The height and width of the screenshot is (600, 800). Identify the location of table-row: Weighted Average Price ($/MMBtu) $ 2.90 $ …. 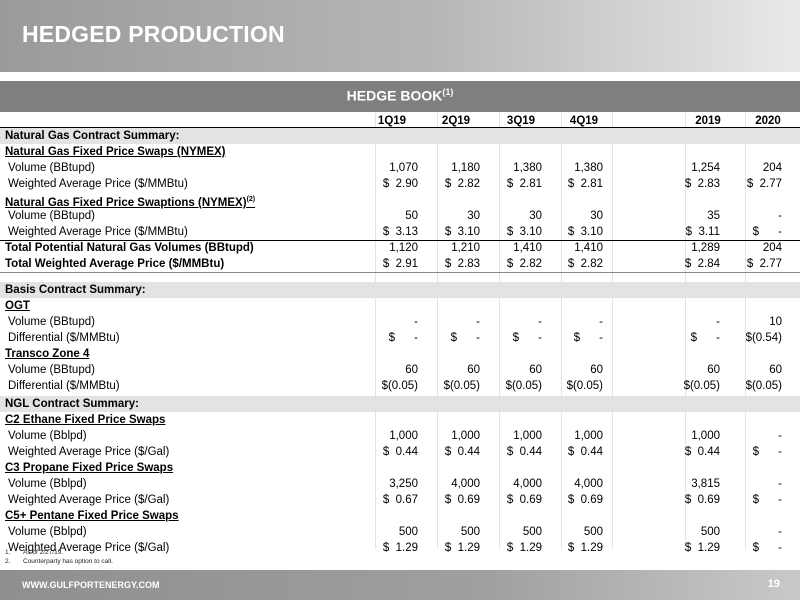
(400, 184).